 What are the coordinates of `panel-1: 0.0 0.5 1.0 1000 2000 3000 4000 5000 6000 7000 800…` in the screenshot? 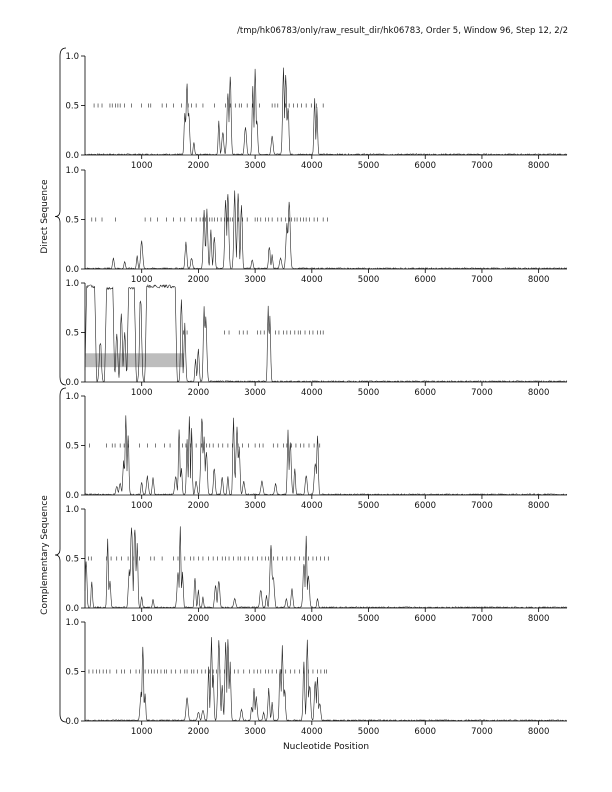 It's located at (316, 111).